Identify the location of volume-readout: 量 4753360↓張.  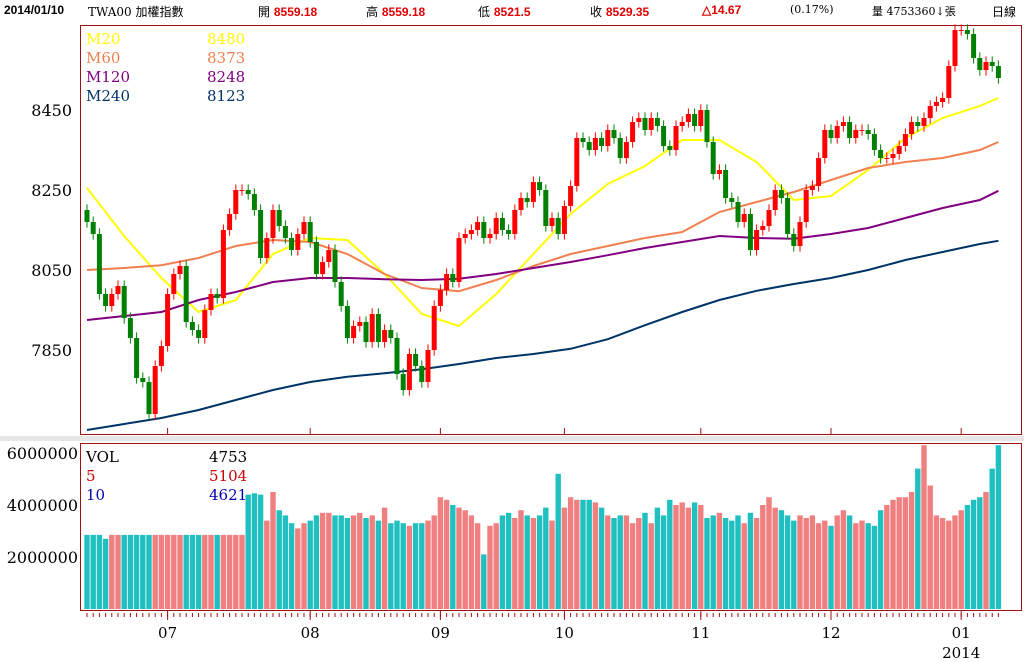
(914, 11).